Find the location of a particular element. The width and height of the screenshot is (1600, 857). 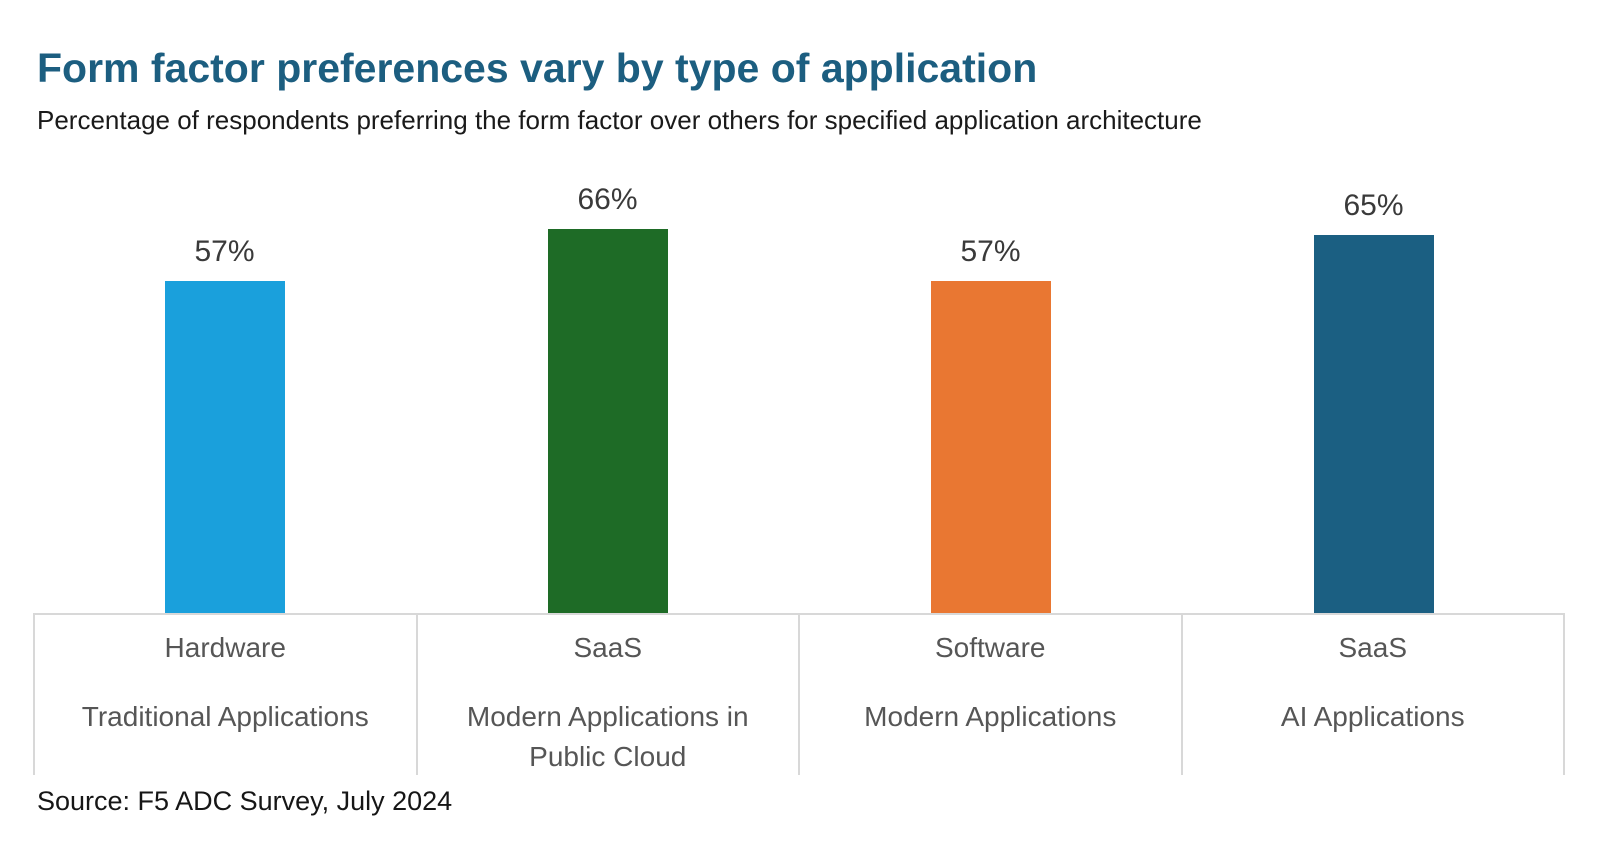

category-cell: Software Modern Applications is located at coordinates (989, 695).